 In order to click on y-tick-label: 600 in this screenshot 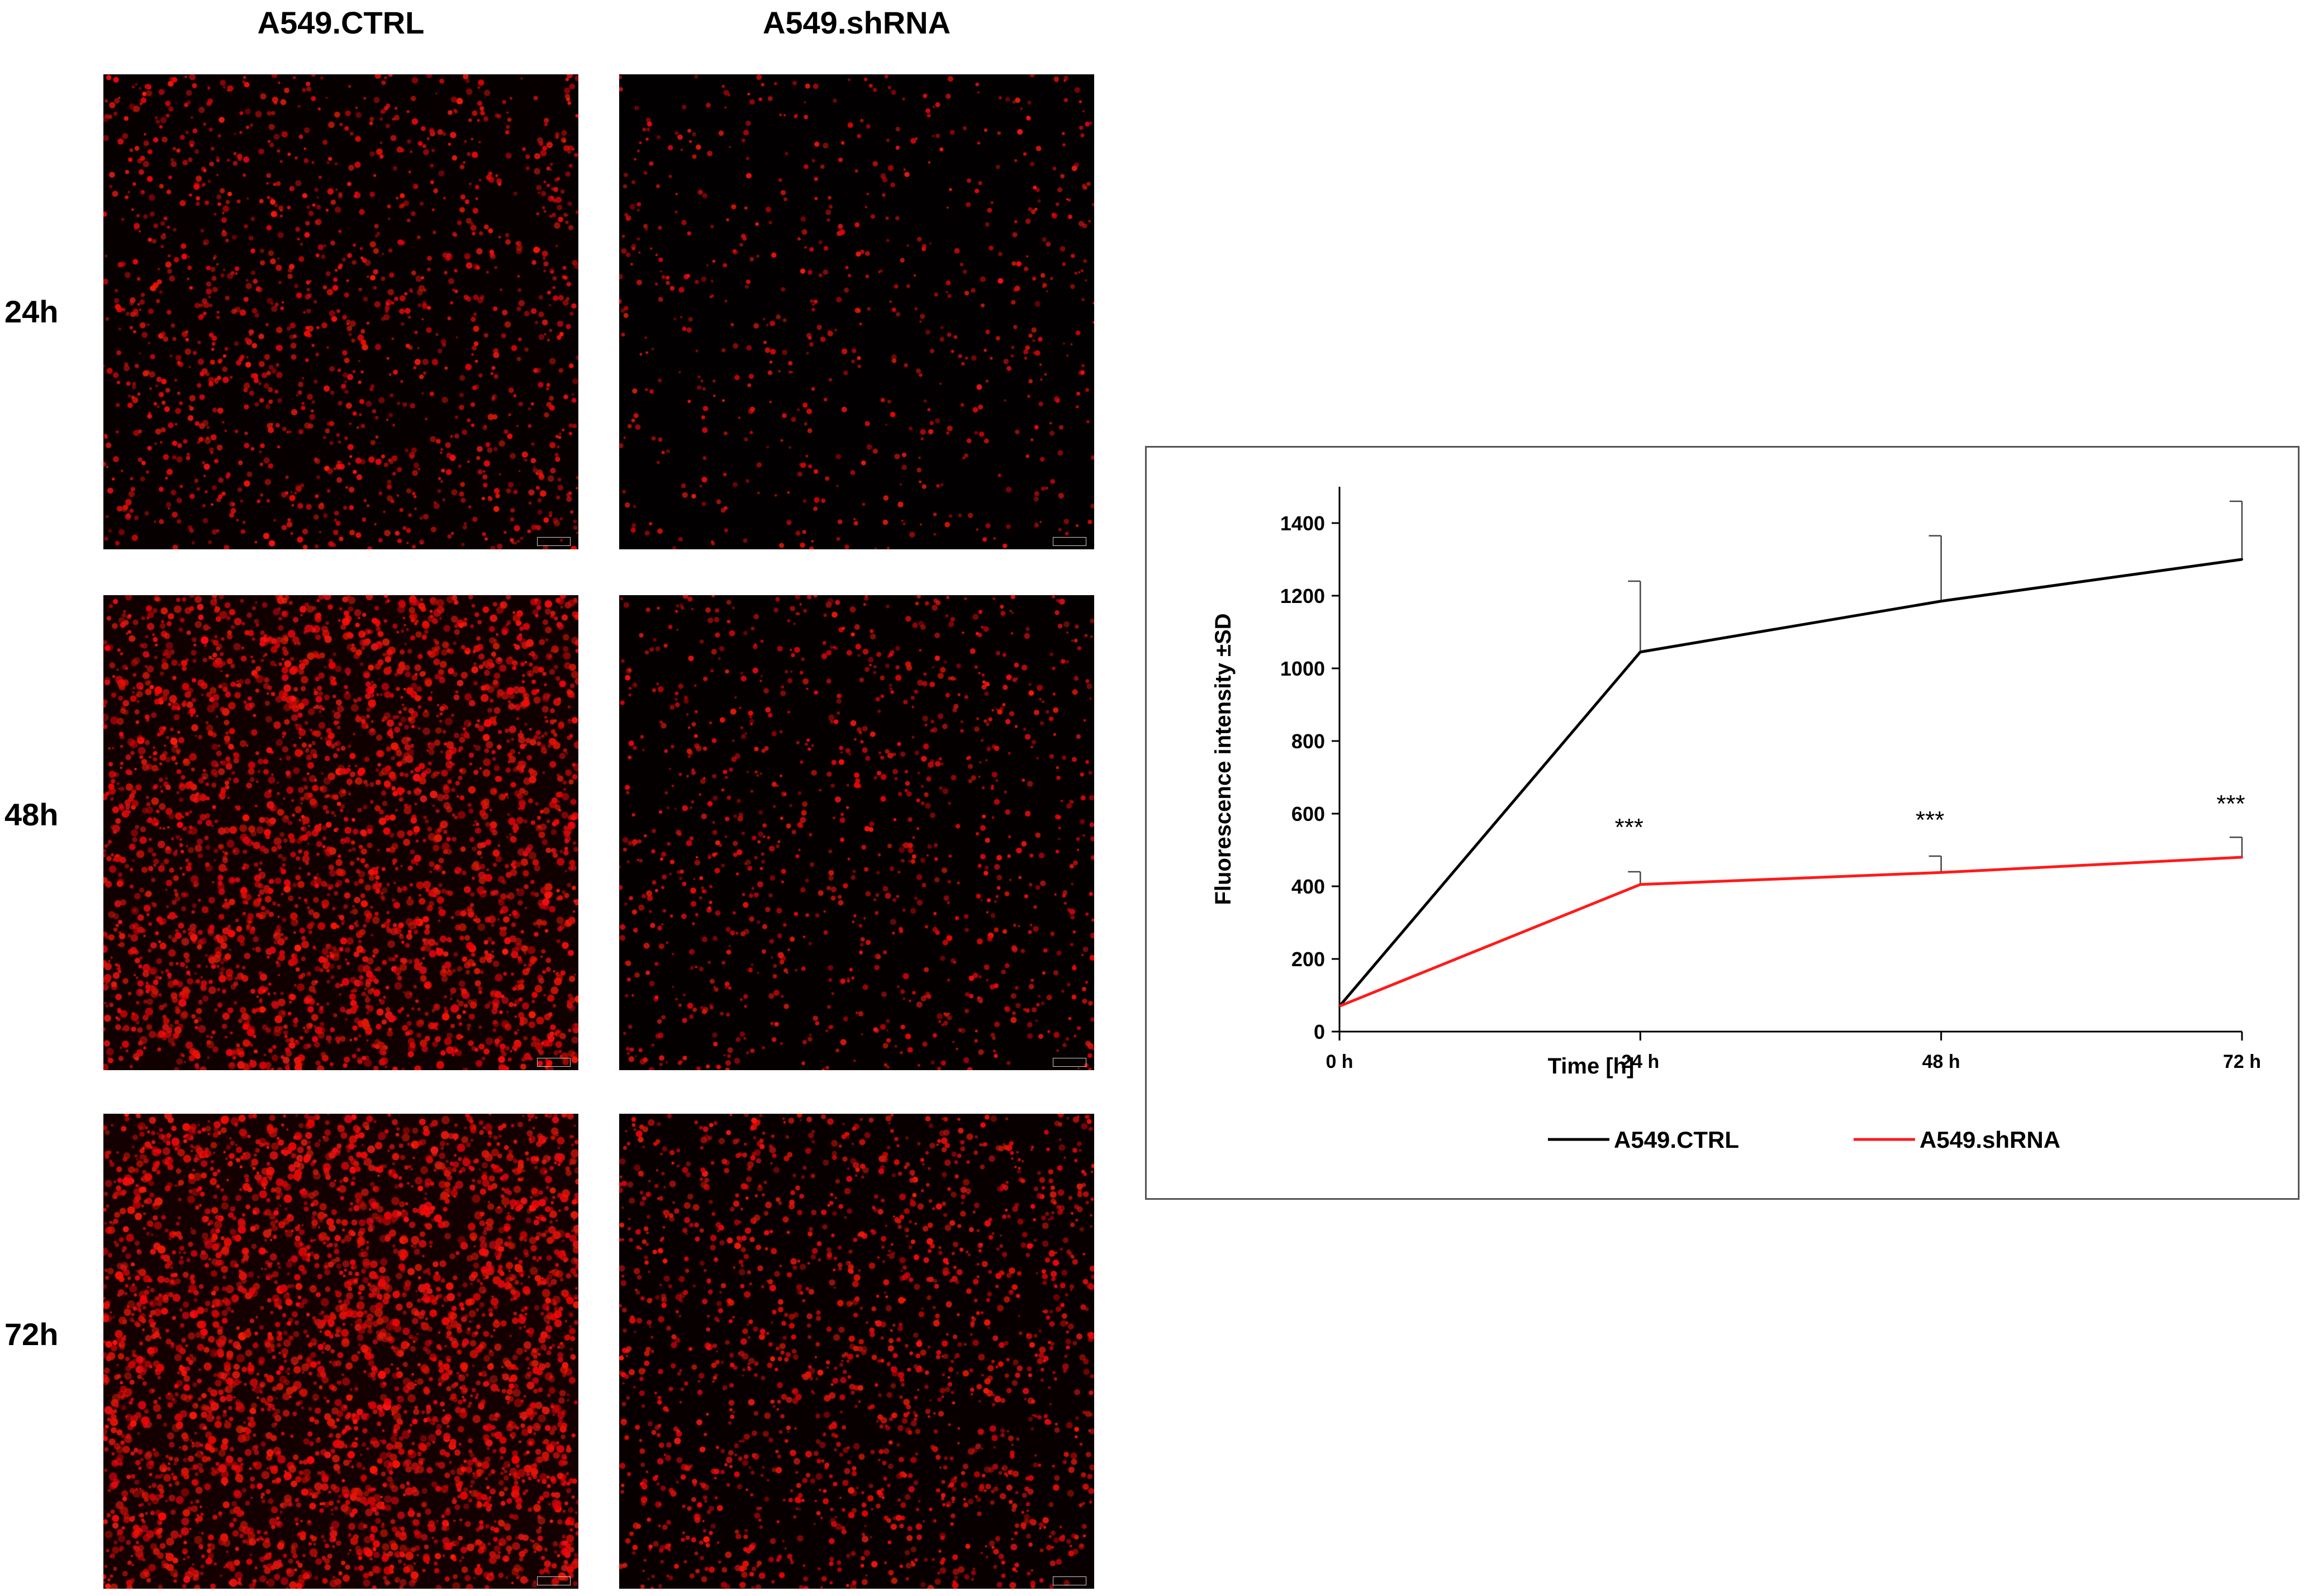, I will do `click(1308, 813)`.